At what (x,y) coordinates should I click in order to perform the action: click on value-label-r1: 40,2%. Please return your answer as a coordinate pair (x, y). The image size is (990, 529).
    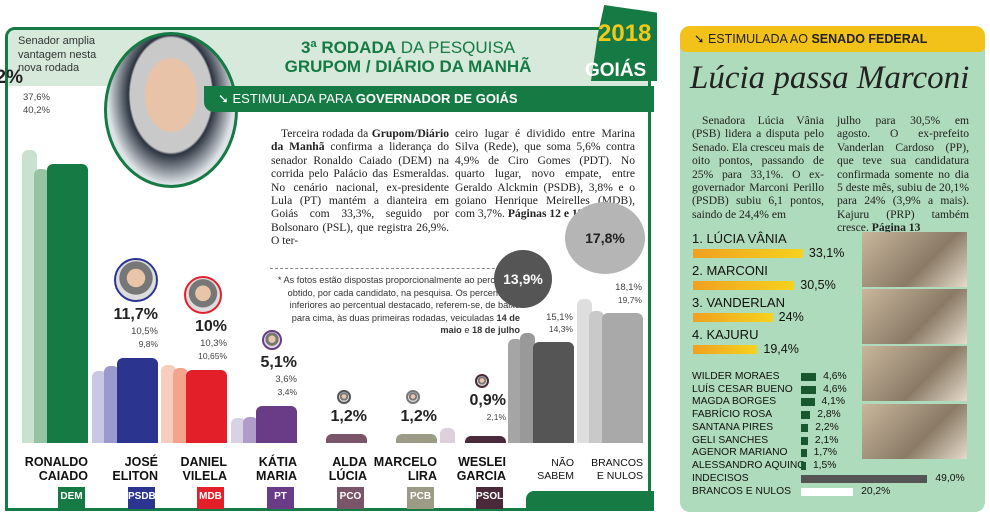
    Looking at the image, I should click on (36, 110).